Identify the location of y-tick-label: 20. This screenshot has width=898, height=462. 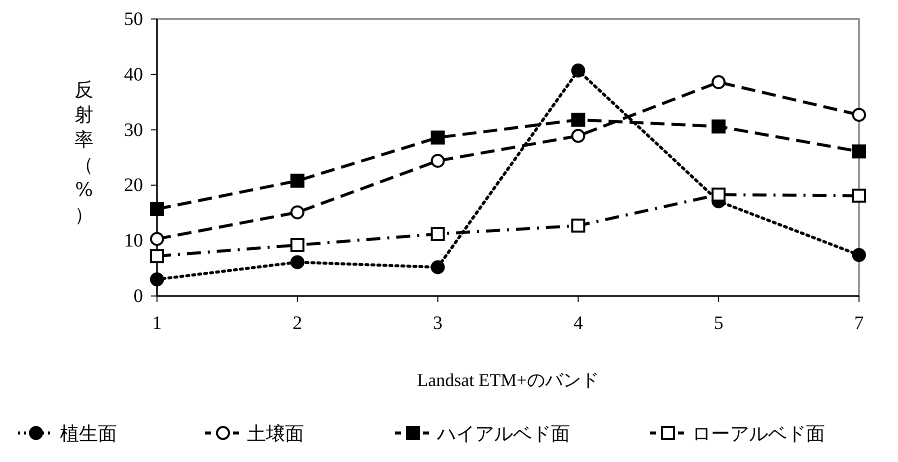
(133, 185).